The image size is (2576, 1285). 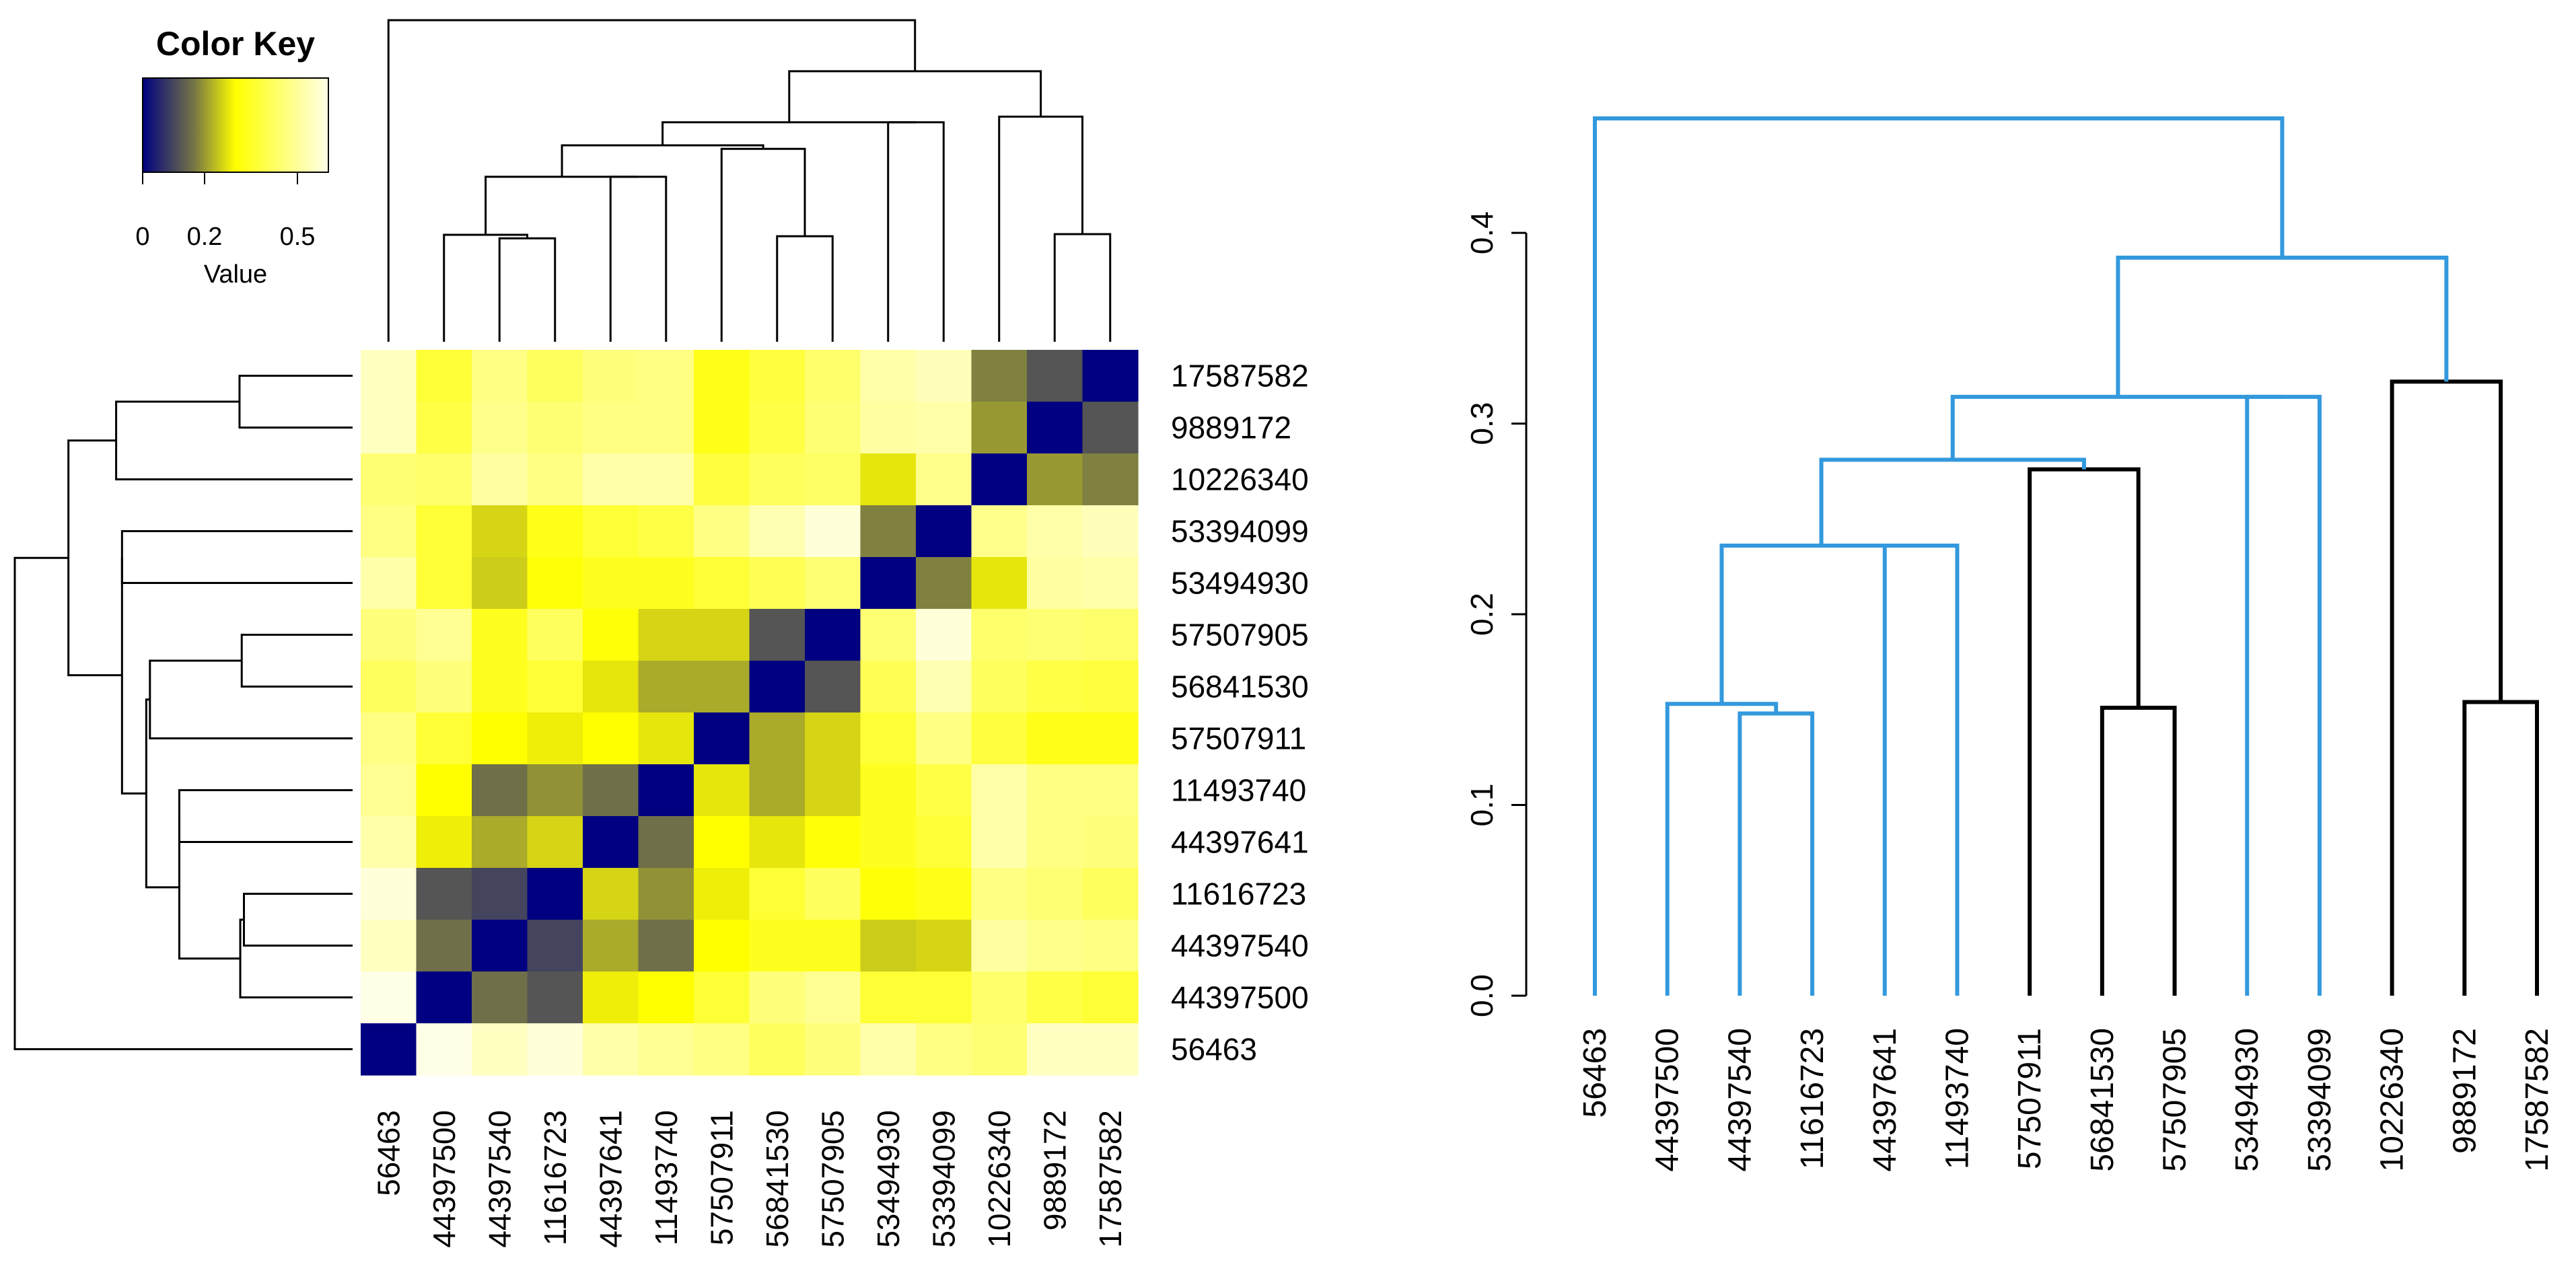 What do you see at coordinates (2537, 1100) in the screenshot?
I see `dendrogram-leaf-label: 17587582` at bounding box center [2537, 1100].